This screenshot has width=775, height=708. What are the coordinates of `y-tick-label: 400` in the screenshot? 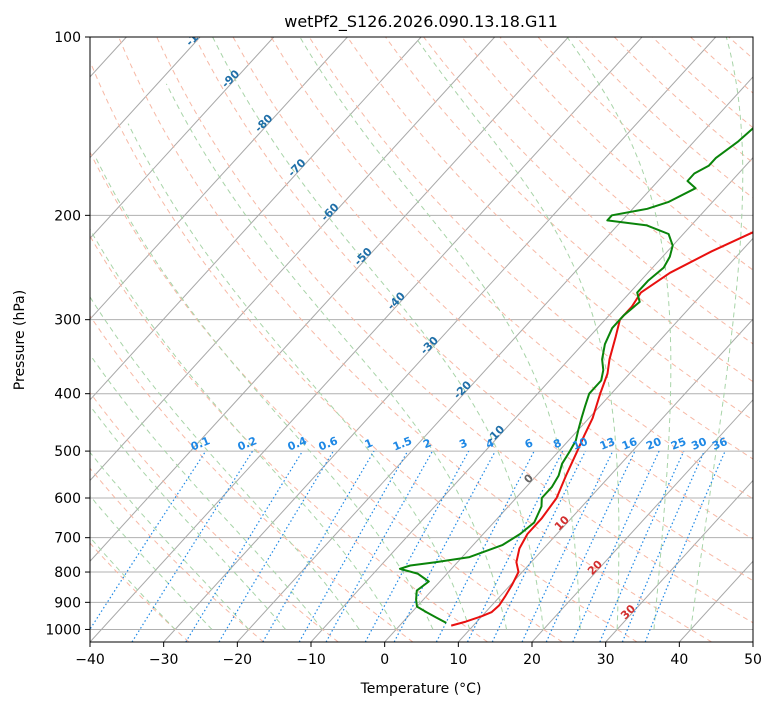 It's located at (67, 395).